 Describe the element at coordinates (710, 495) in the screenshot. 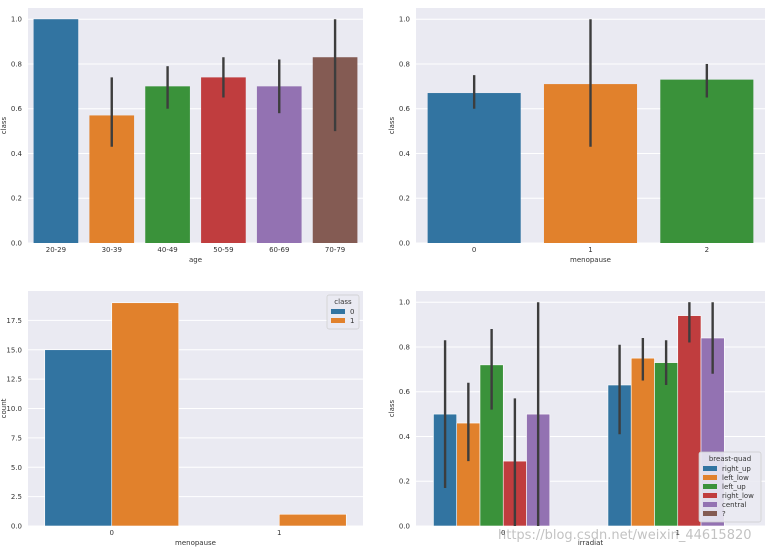

I see `legend-swatch-right_low` at that location.